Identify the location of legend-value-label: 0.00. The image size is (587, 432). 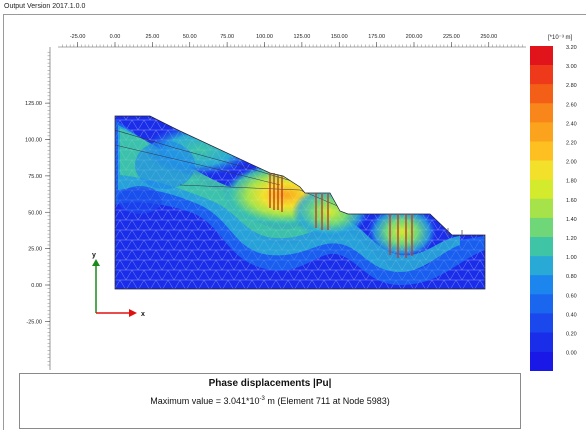
(571, 354).